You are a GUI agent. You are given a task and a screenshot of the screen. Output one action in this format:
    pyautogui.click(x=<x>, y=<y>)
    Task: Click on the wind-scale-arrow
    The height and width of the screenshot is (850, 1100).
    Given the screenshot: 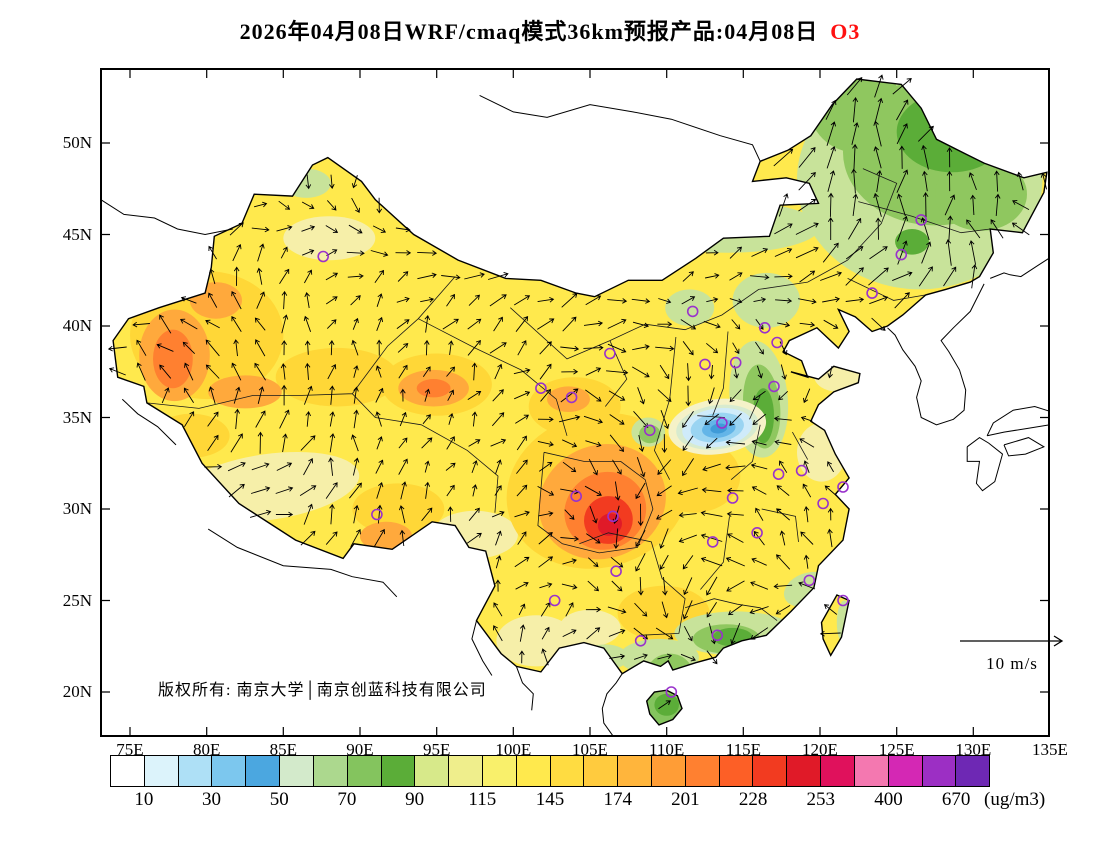 What is the action you would take?
    pyautogui.click(x=1012, y=641)
    